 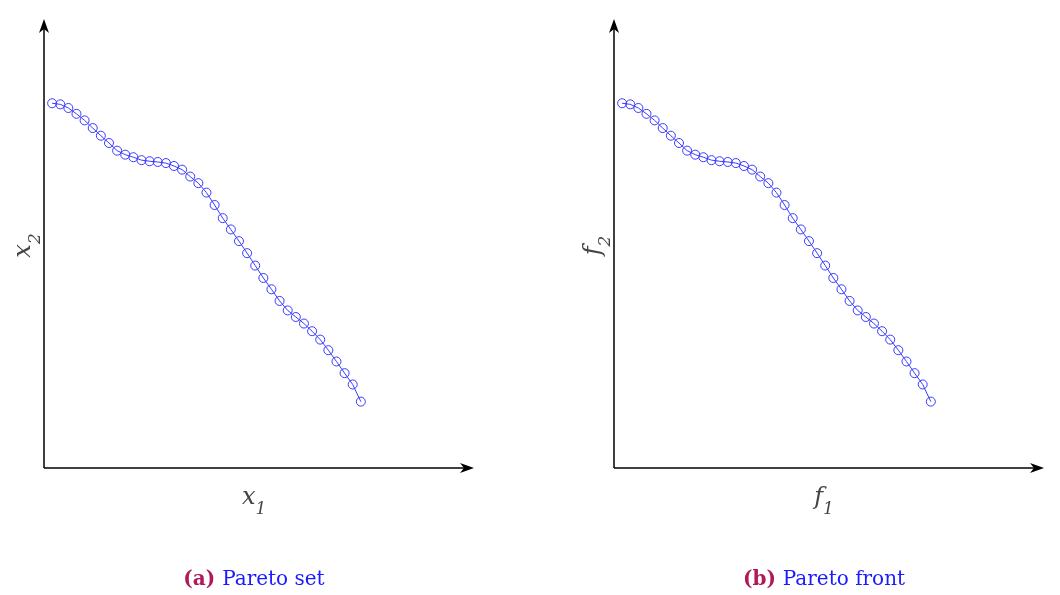 I want to click on text: (b) Pareto front, so click(x=824, y=578).